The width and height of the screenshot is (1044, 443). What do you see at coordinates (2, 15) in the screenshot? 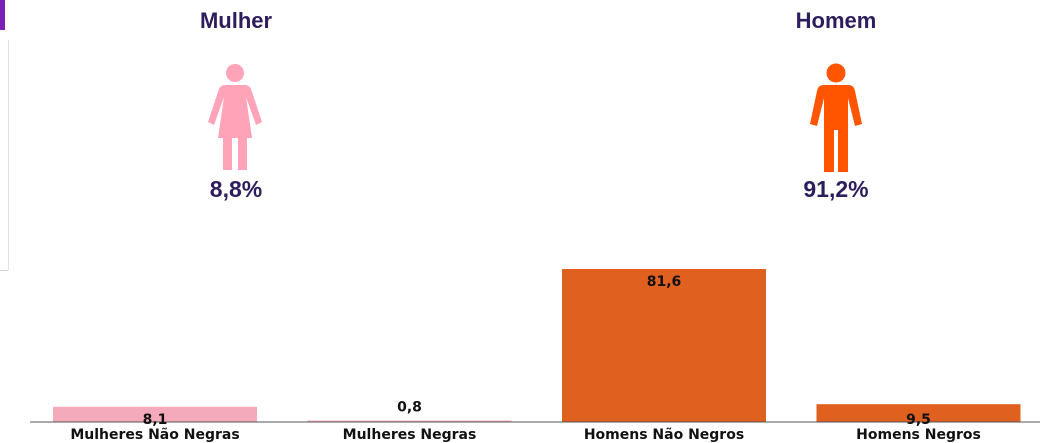
I see `corner-accent` at bounding box center [2, 15].